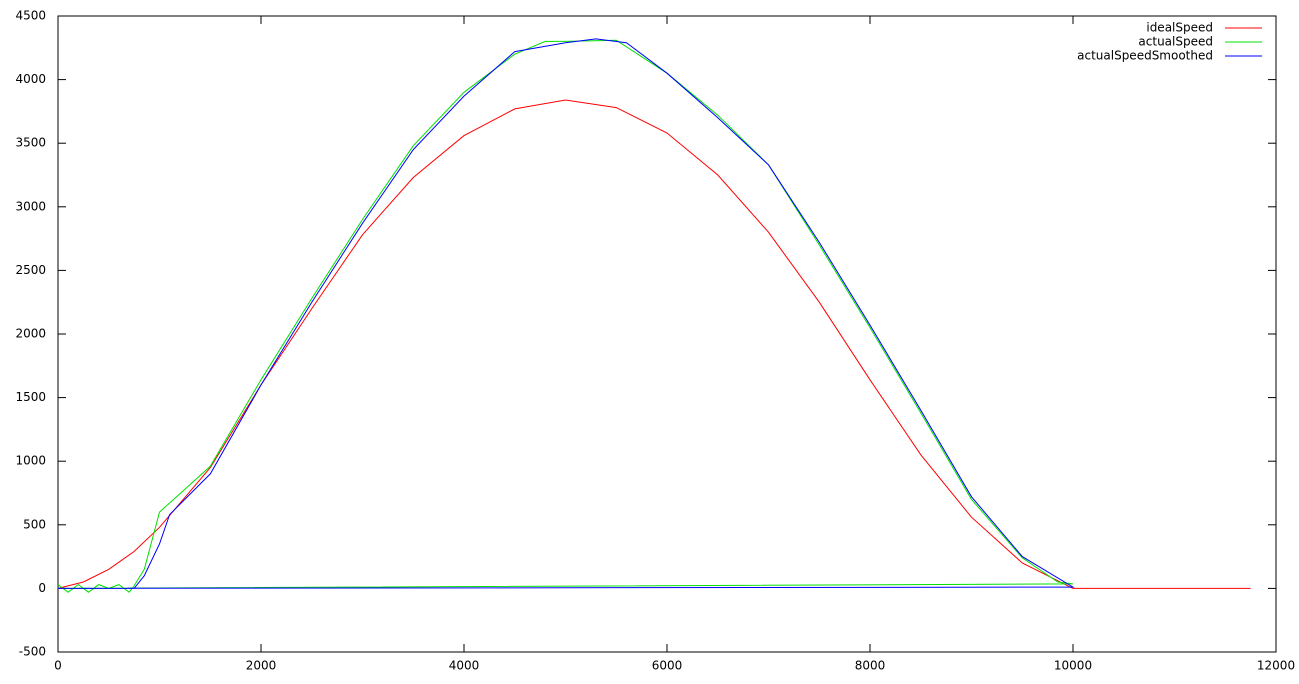 This screenshot has height=684, width=1299. What do you see at coordinates (30, 397) in the screenshot?
I see `y-tick-label: 1500` at bounding box center [30, 397].